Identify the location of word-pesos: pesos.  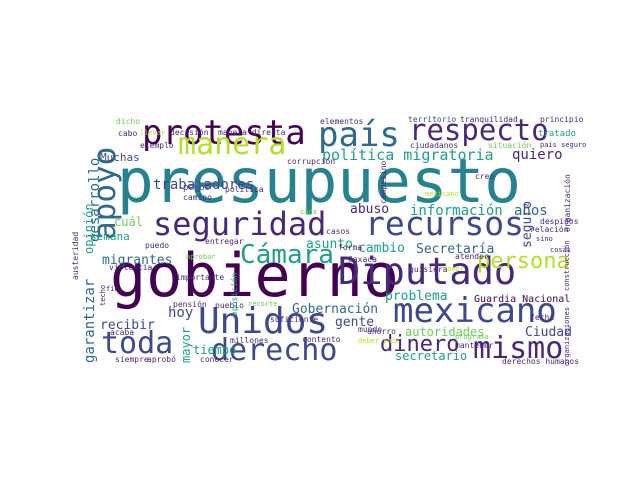
(197, 188).